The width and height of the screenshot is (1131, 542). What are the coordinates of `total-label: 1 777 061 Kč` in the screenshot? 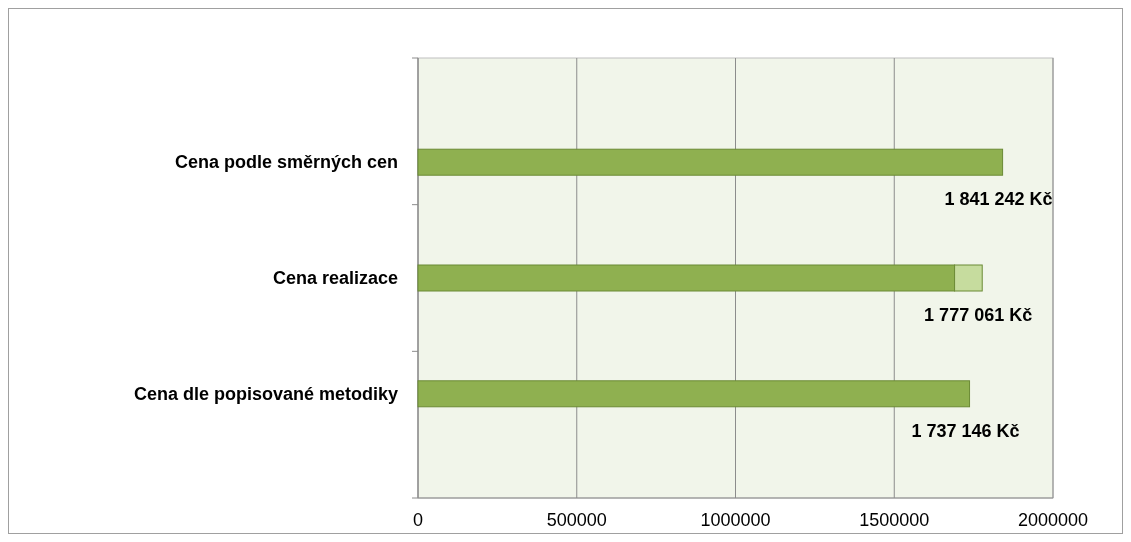 It's located at (978, 315).